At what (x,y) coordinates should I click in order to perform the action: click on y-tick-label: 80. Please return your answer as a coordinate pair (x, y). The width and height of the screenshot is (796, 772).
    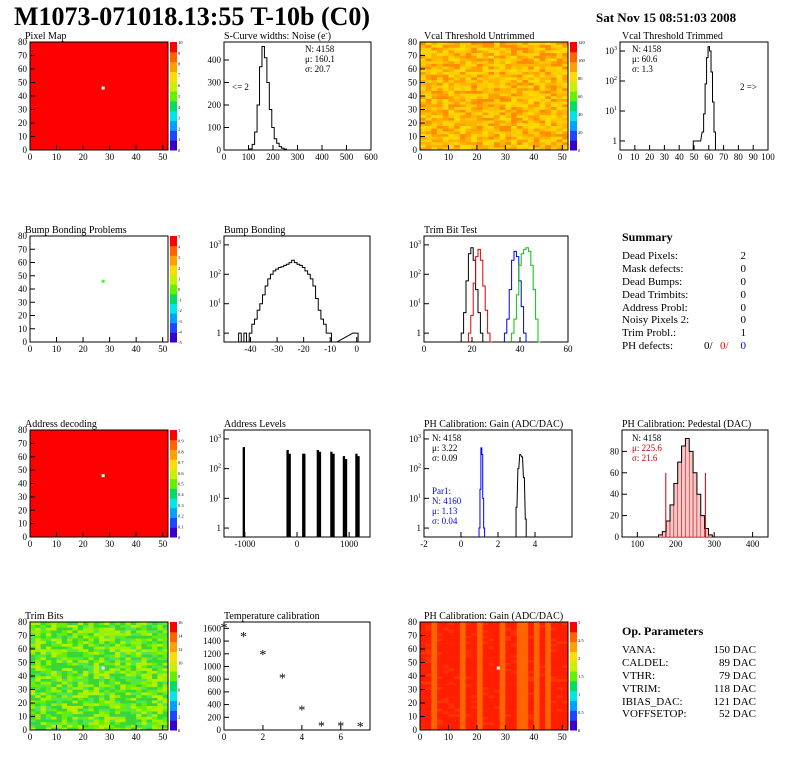
    Looking at the image, I should click on (413, 42).